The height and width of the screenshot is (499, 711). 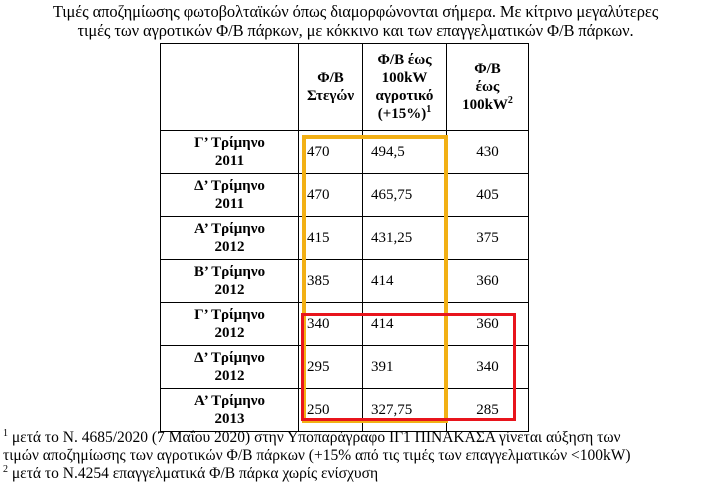 I want to click on roof-pv-value: 415, so click(x=330, y=238).